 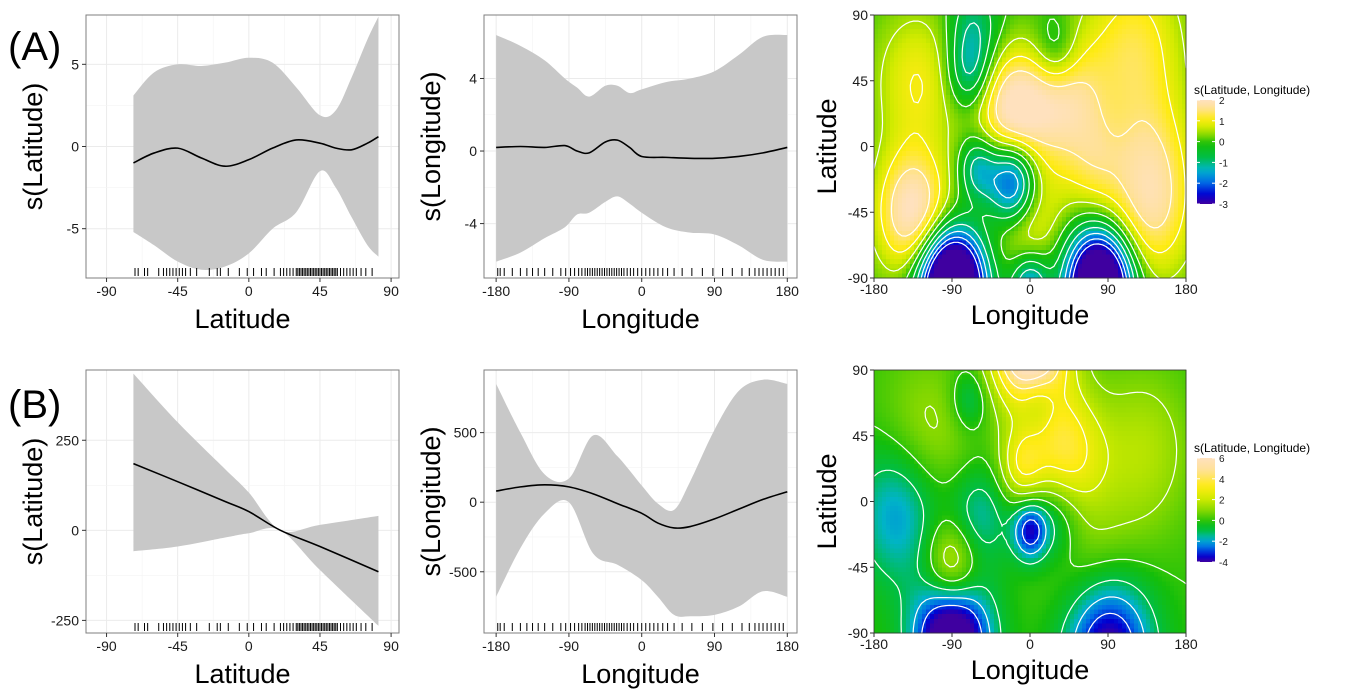 I want to click on x-tick-label: -180, so click(x=496, y=646).